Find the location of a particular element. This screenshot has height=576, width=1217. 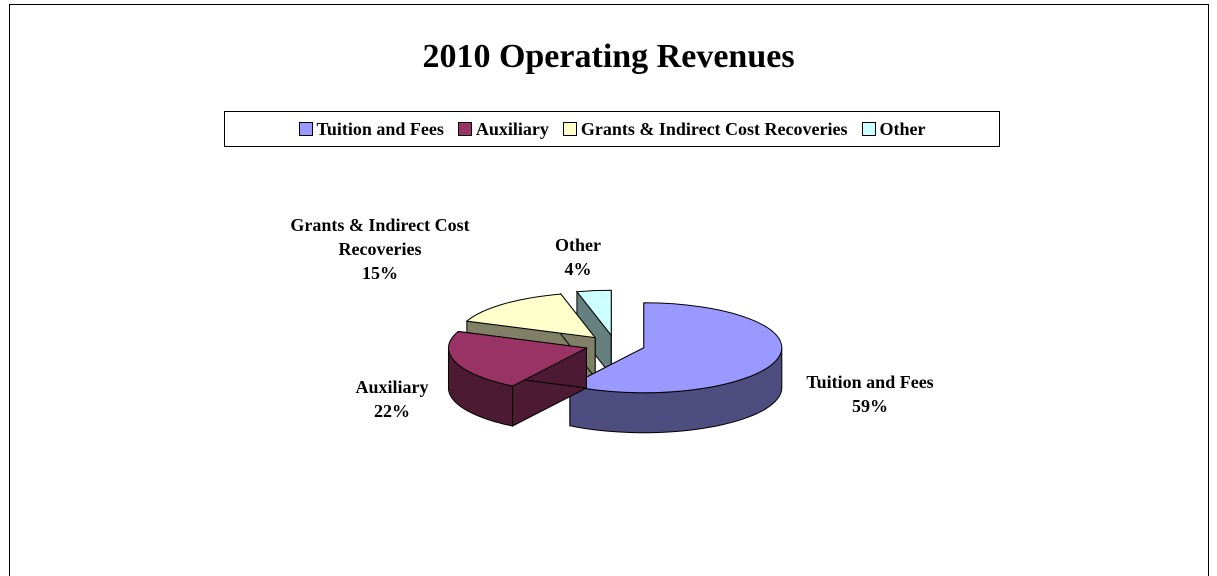

legend-label: Tuition and Fees is located at coordinates (380, 128).